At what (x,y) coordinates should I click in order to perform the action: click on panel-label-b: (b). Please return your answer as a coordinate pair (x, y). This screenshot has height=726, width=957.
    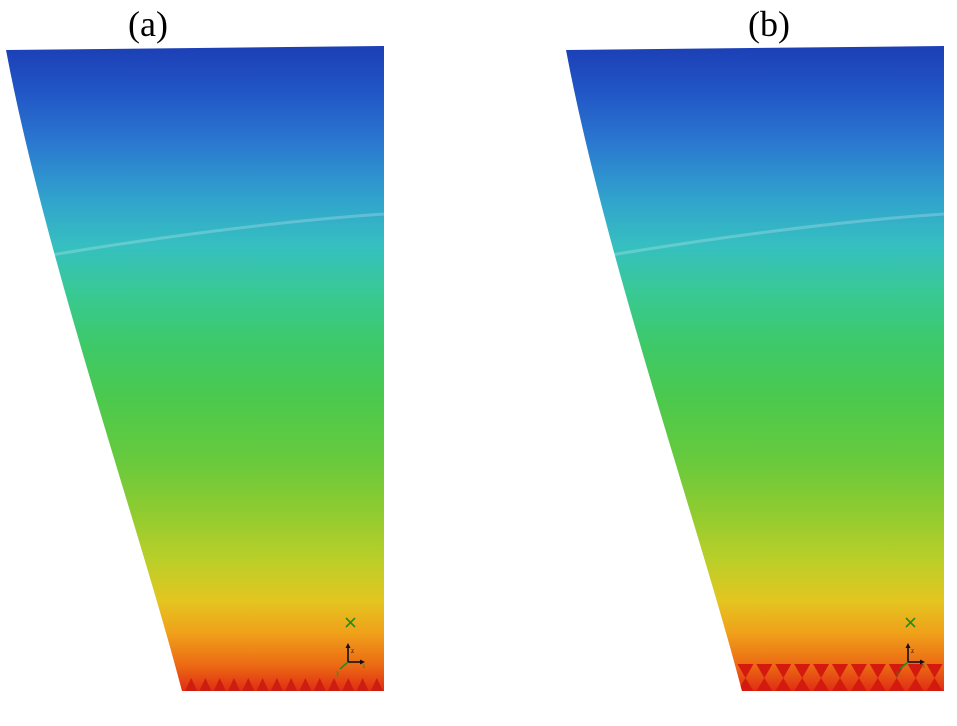
    Looking at the image, I should click on (769, 24).